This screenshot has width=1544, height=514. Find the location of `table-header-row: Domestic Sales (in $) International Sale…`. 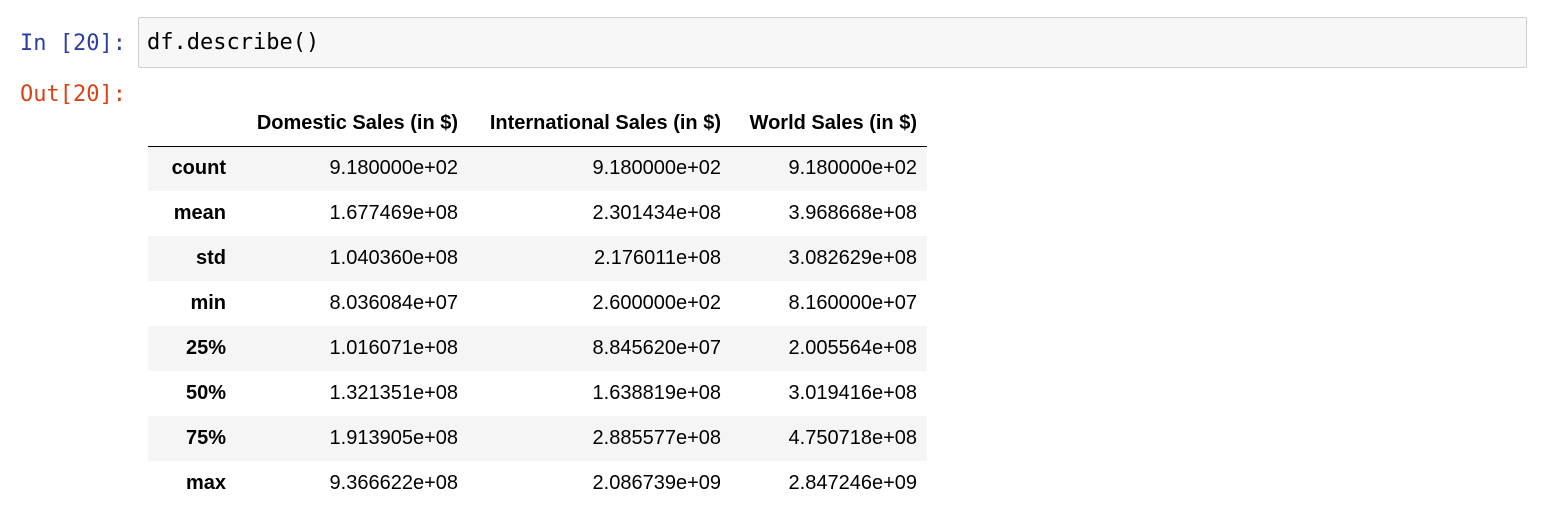

table-header-row: Domestic Sales (in $) International Sale… is located at coordinates (537, 124).